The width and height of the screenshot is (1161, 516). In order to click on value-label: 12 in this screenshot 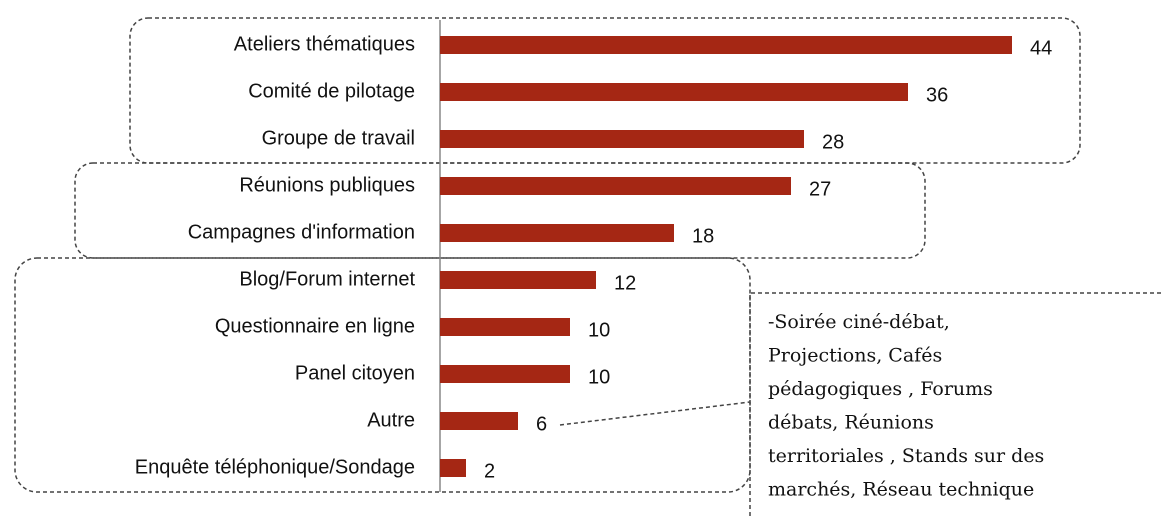, I will do `click(625, 283)`.